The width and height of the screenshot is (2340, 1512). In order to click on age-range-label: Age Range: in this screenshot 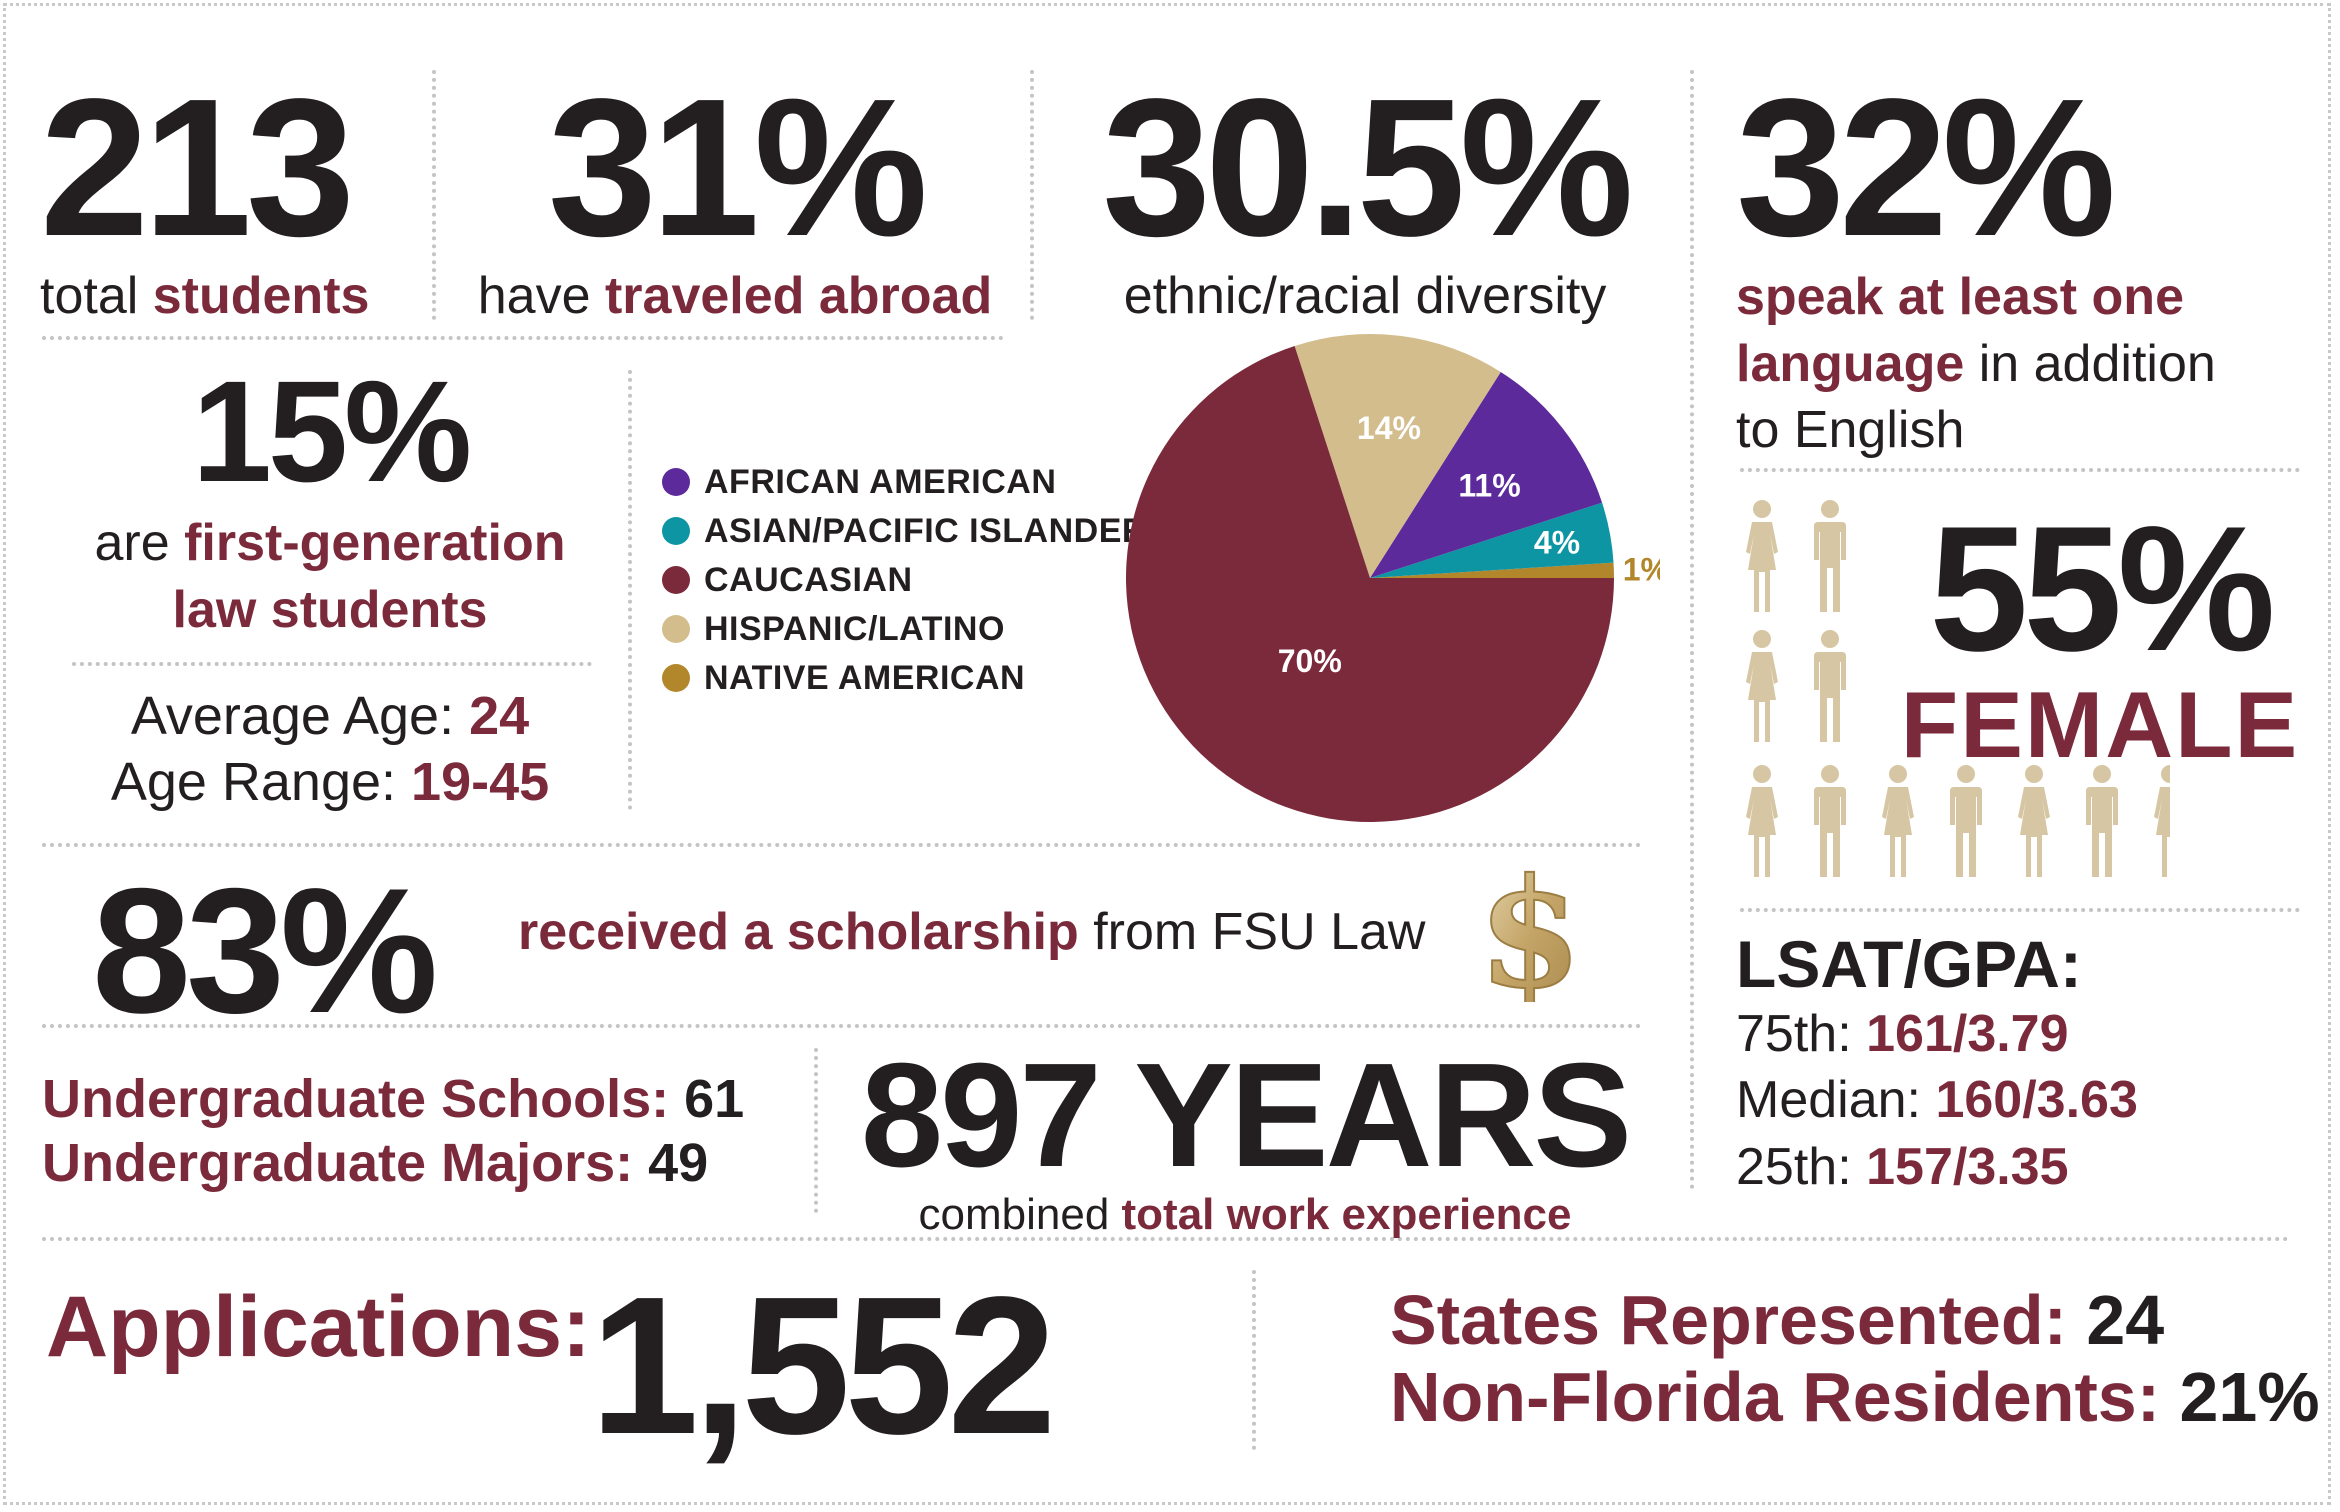, I will do `click(253, 781)`.